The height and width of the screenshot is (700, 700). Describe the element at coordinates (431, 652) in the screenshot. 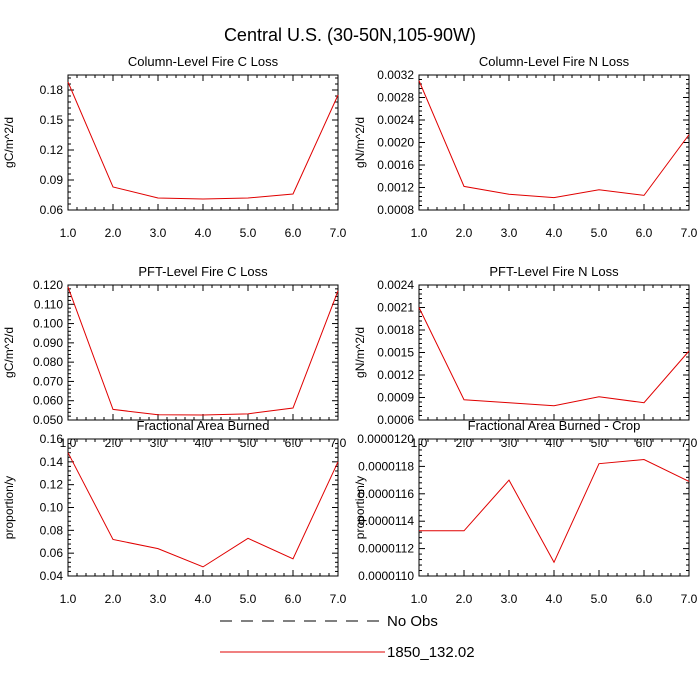

I see `legend-label-run: 1850_132.02` at that location.